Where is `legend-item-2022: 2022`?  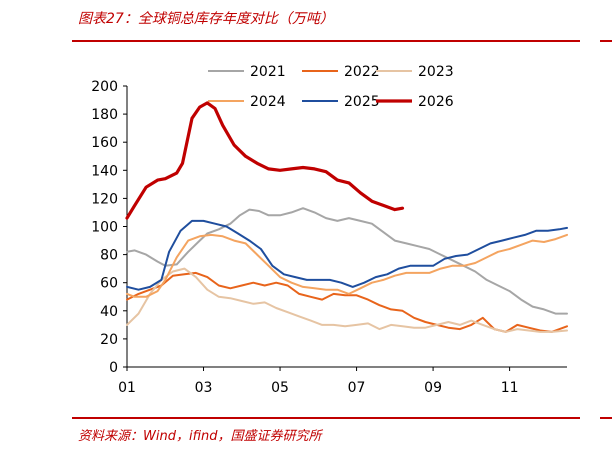 legend-item-2022: 2022 is located at coordinates (341, 72).